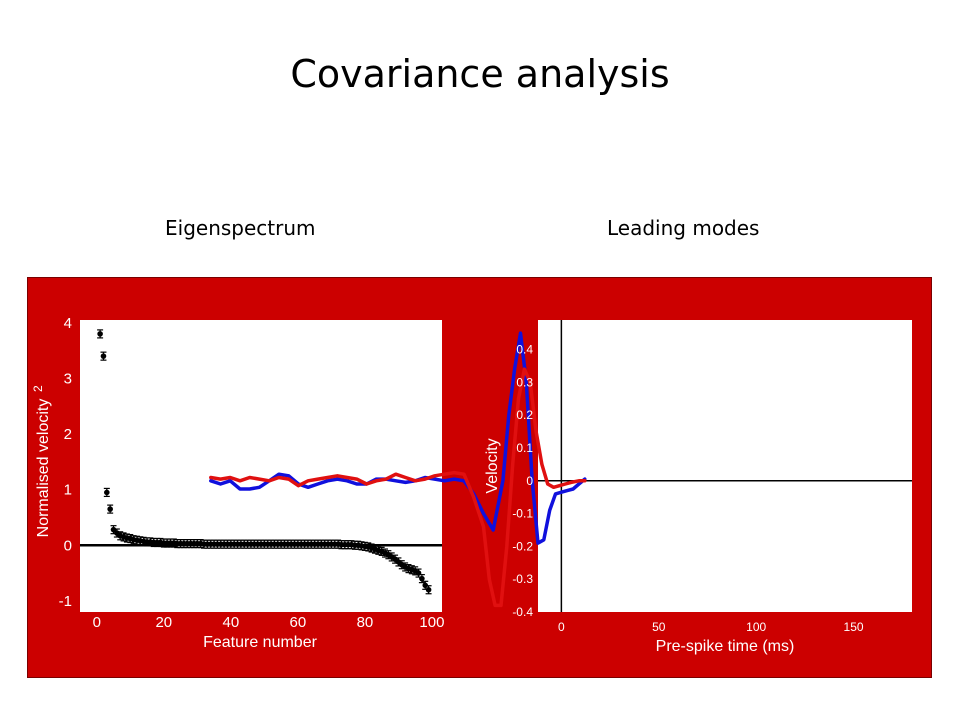 Image resolution: width=960 pixels, height=720 pixels. Describe the element at coordinates (269, 622) in the screenshot. I see `eigen-x-ticks: 0 20 40 60 80 100` at that location.